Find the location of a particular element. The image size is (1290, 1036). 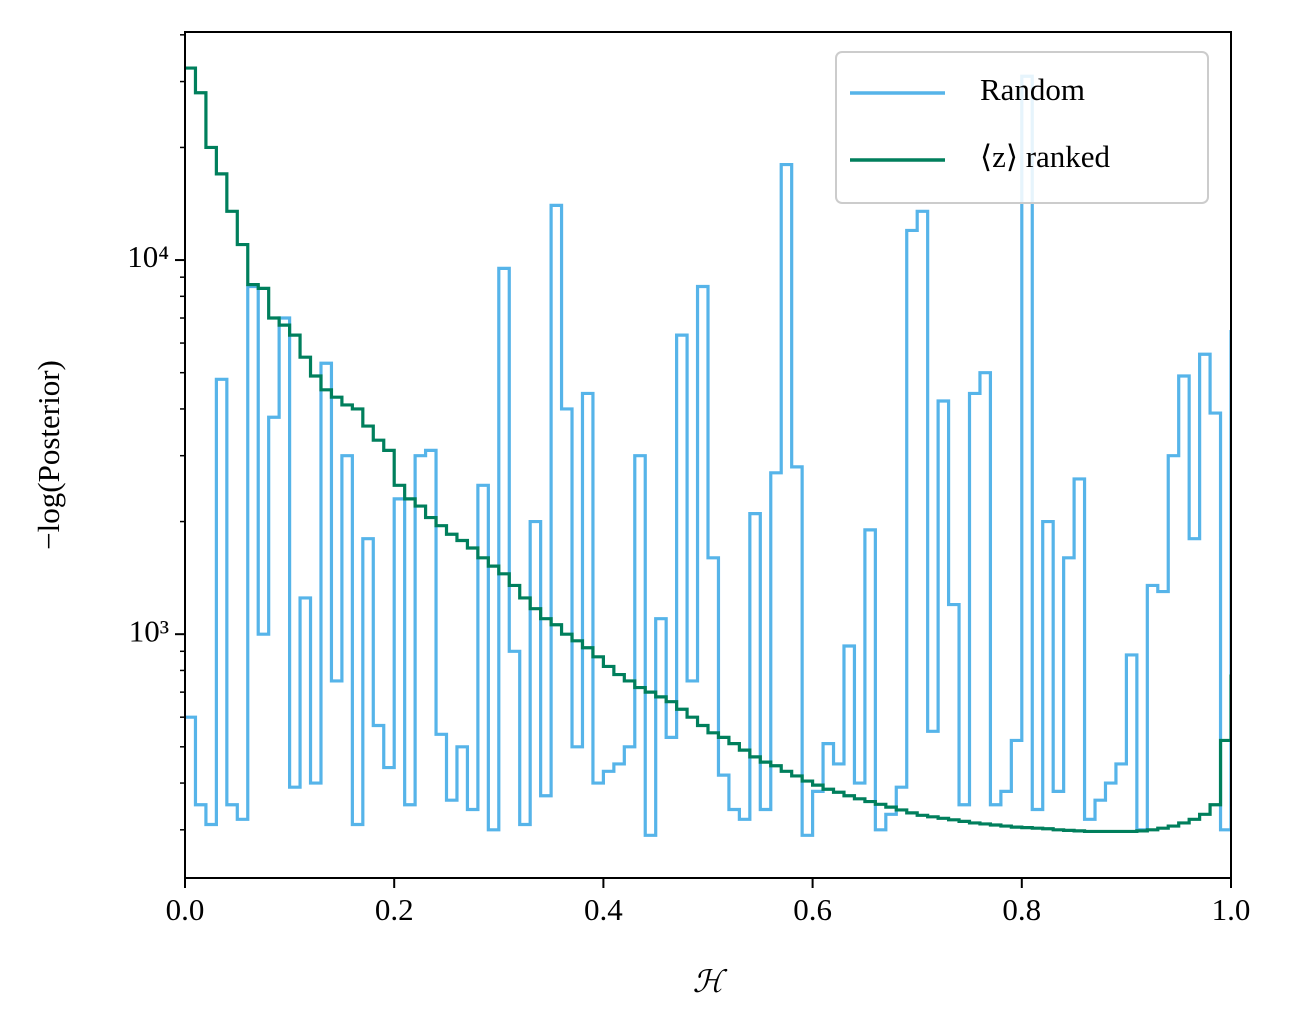

x-tick-label: 1.0 is located at coordinates (1231, 909).